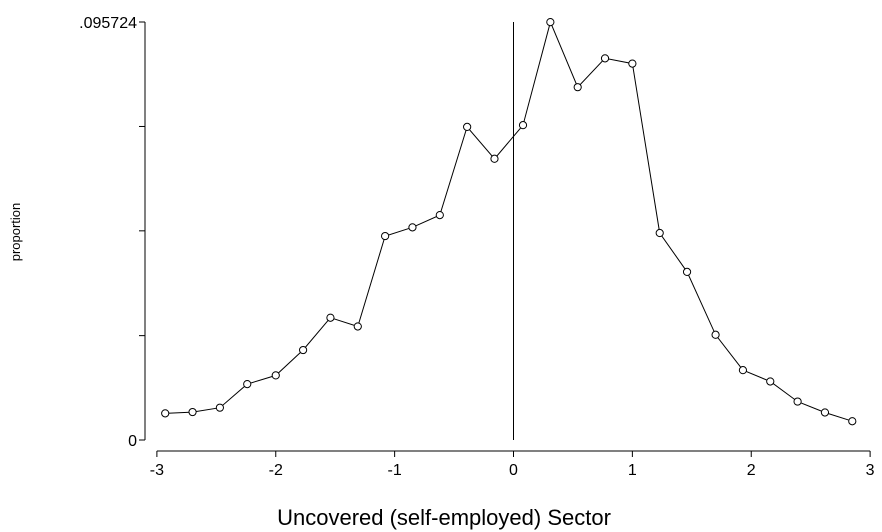 The height and width of the screenshot is (532, 882). Describe the element at coordinates (15, 232) in the screenshot. I see `y-axis-title: proportion` at that location.